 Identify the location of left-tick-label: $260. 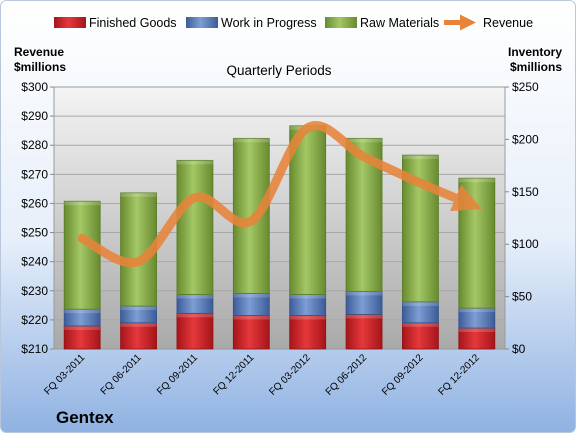
(34, 203).